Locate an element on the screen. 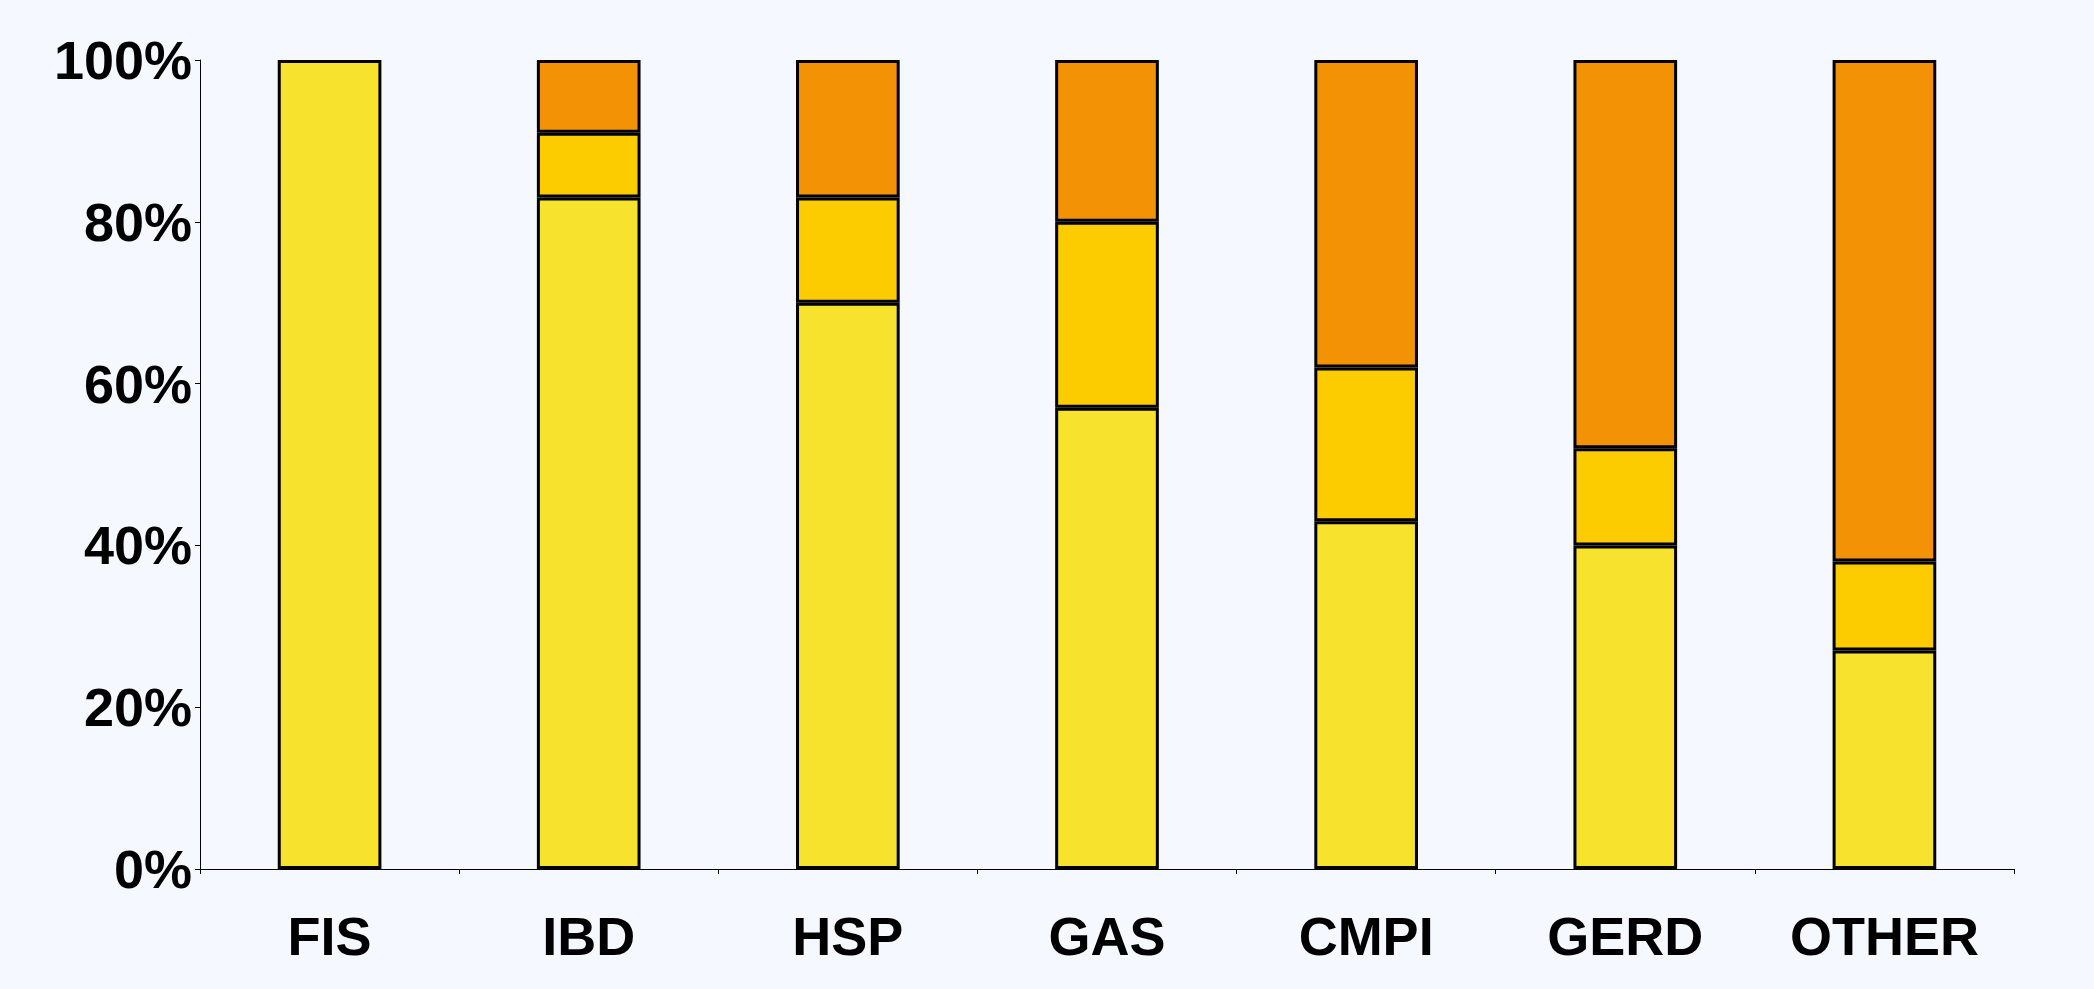 Image resolution: width=2094 pixels, height=989 pixels. x-tick-label: OTHER is located at coordinates (1884, 936).